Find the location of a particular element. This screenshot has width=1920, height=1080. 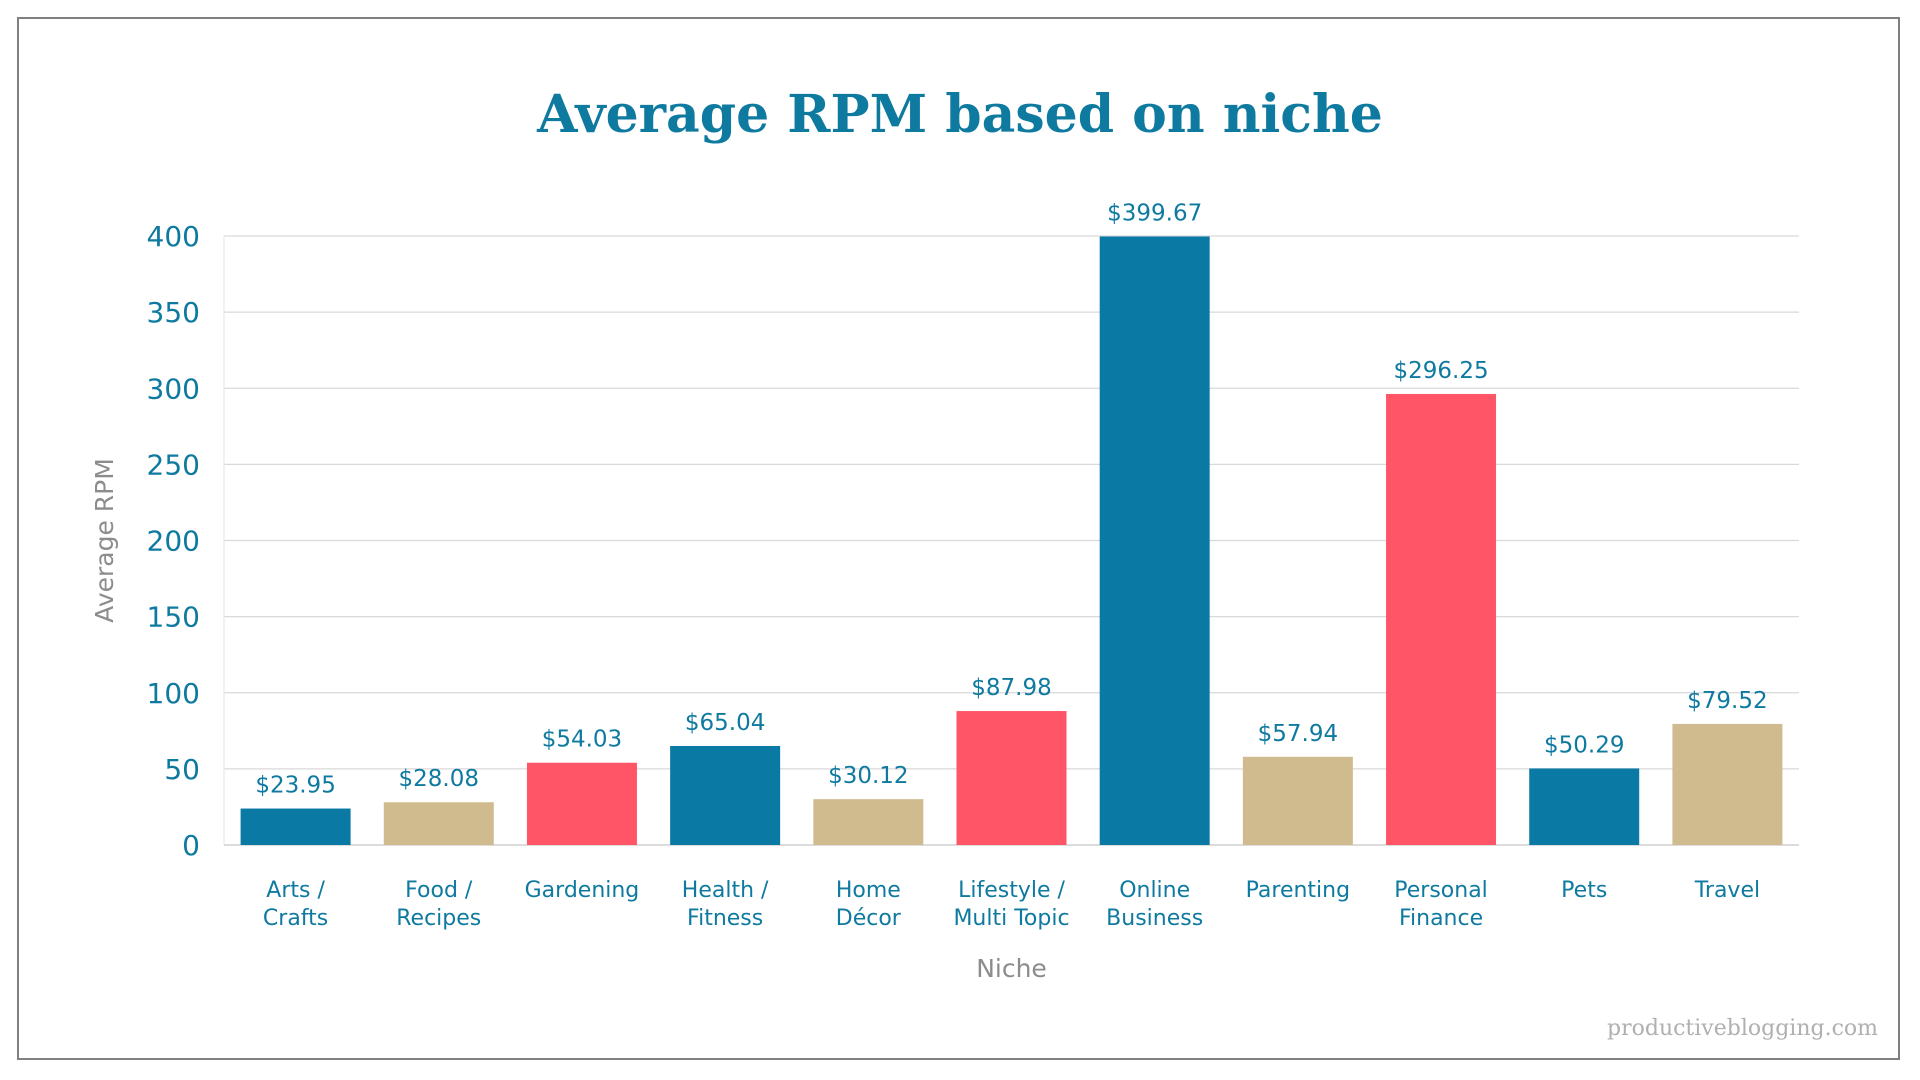

data-label: $50.29 is located at coordinates (1584, 745).